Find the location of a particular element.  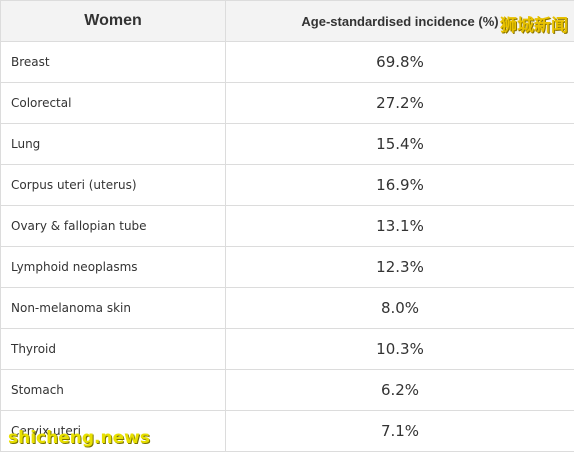

table-row: Breast 69.8% is located at coordinates (287, 62).